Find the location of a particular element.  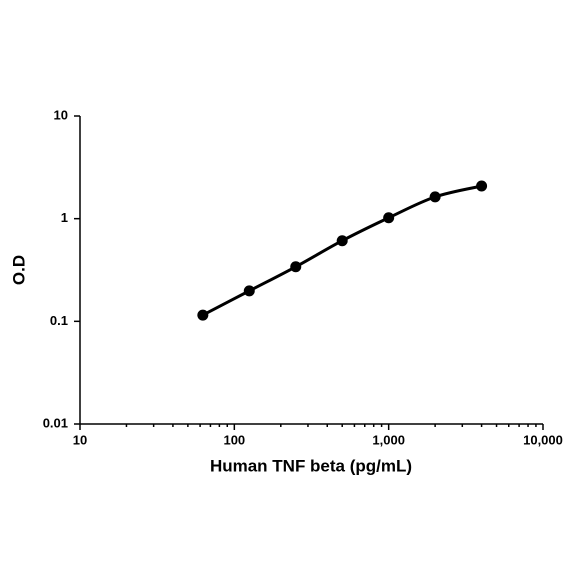

x-tick-label: 1,000 is located at coordinates (388, 439).